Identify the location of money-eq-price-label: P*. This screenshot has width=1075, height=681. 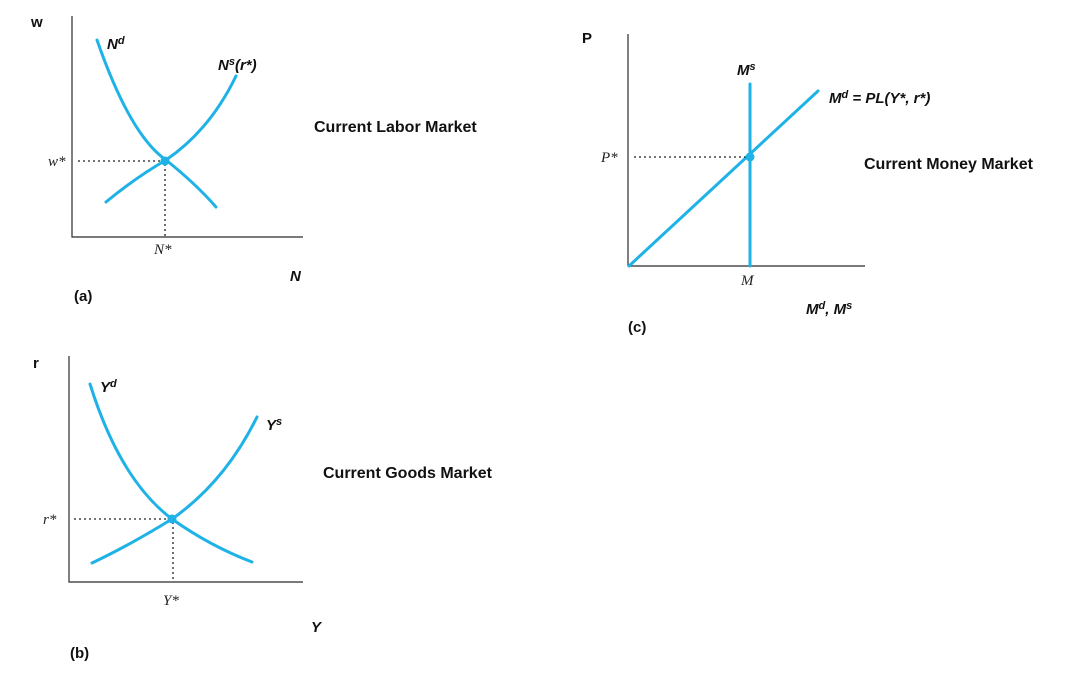
(609, 158).